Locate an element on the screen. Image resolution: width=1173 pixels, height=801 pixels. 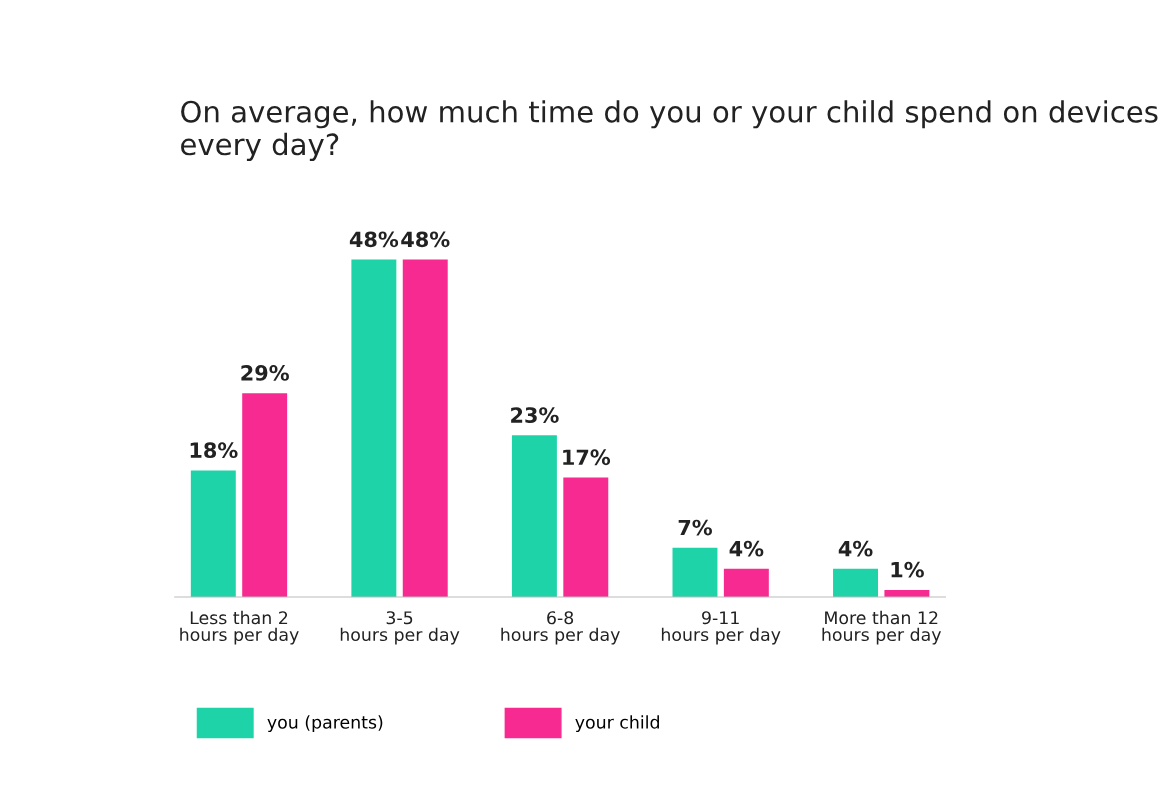
x-tick-label: 3-5 hours per day is located at coordinates (400, 628).